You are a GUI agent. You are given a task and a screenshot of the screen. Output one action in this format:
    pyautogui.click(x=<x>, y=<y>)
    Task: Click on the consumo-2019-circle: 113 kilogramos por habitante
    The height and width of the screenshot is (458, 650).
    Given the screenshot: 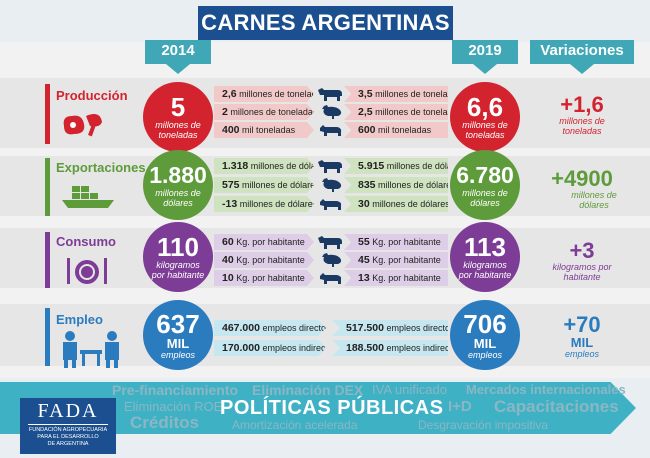 What is the action you would take?
    pyautogui.click(x=485, y=257)
    